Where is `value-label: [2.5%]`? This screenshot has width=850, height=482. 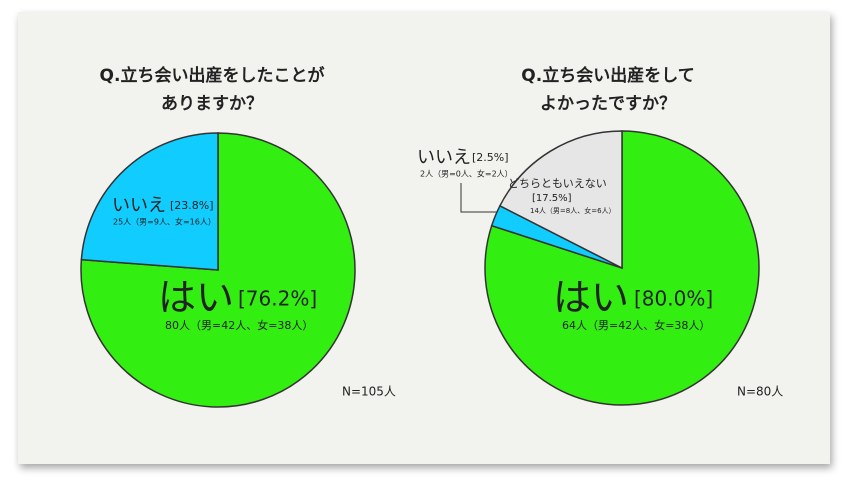
value-label: [2.5%] is located at coordinates (490, 157).